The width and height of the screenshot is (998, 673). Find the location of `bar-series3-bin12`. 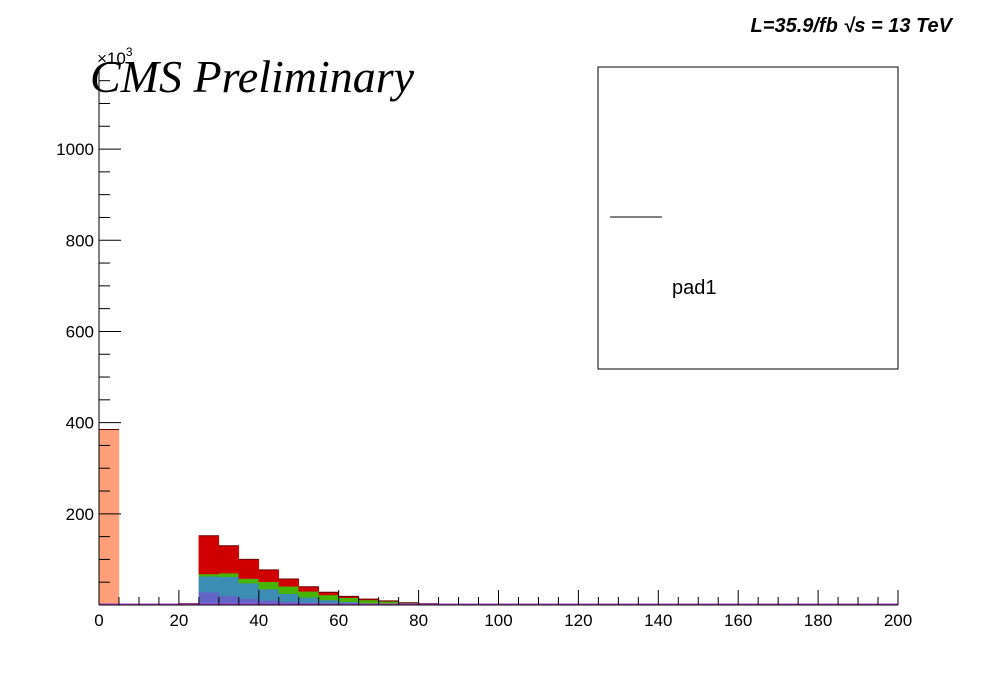

bar-series3-bin12 is located at coordinates (348, 600).